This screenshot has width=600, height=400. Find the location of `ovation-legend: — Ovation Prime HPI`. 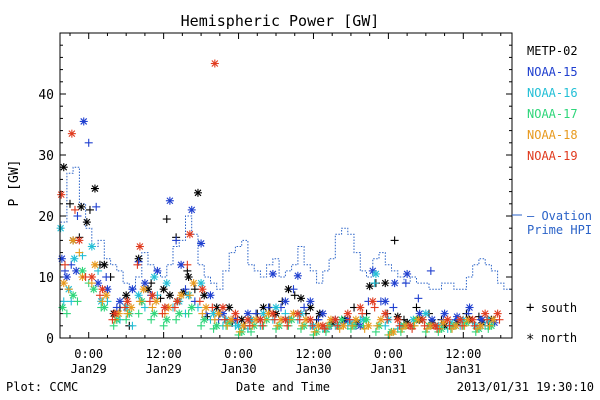

ovation-legend: — Ovation Prime HPI is located at coordinates (559, 223).